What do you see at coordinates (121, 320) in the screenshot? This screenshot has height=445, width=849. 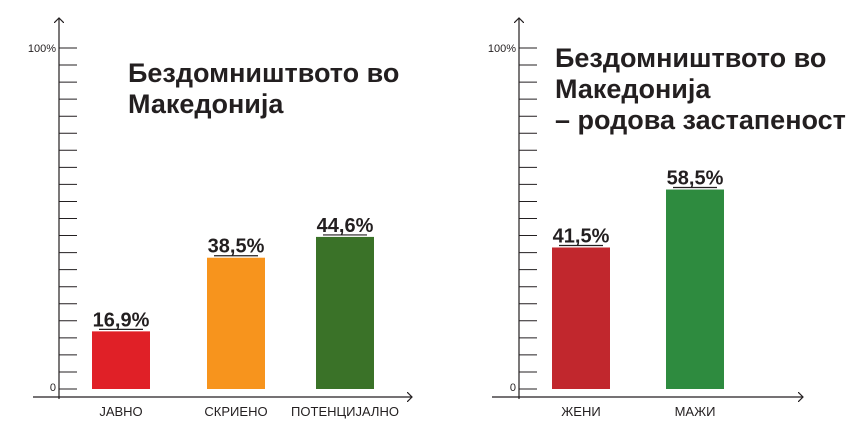 I see `value-label: 16,9%` at bounding box center [121, 320].